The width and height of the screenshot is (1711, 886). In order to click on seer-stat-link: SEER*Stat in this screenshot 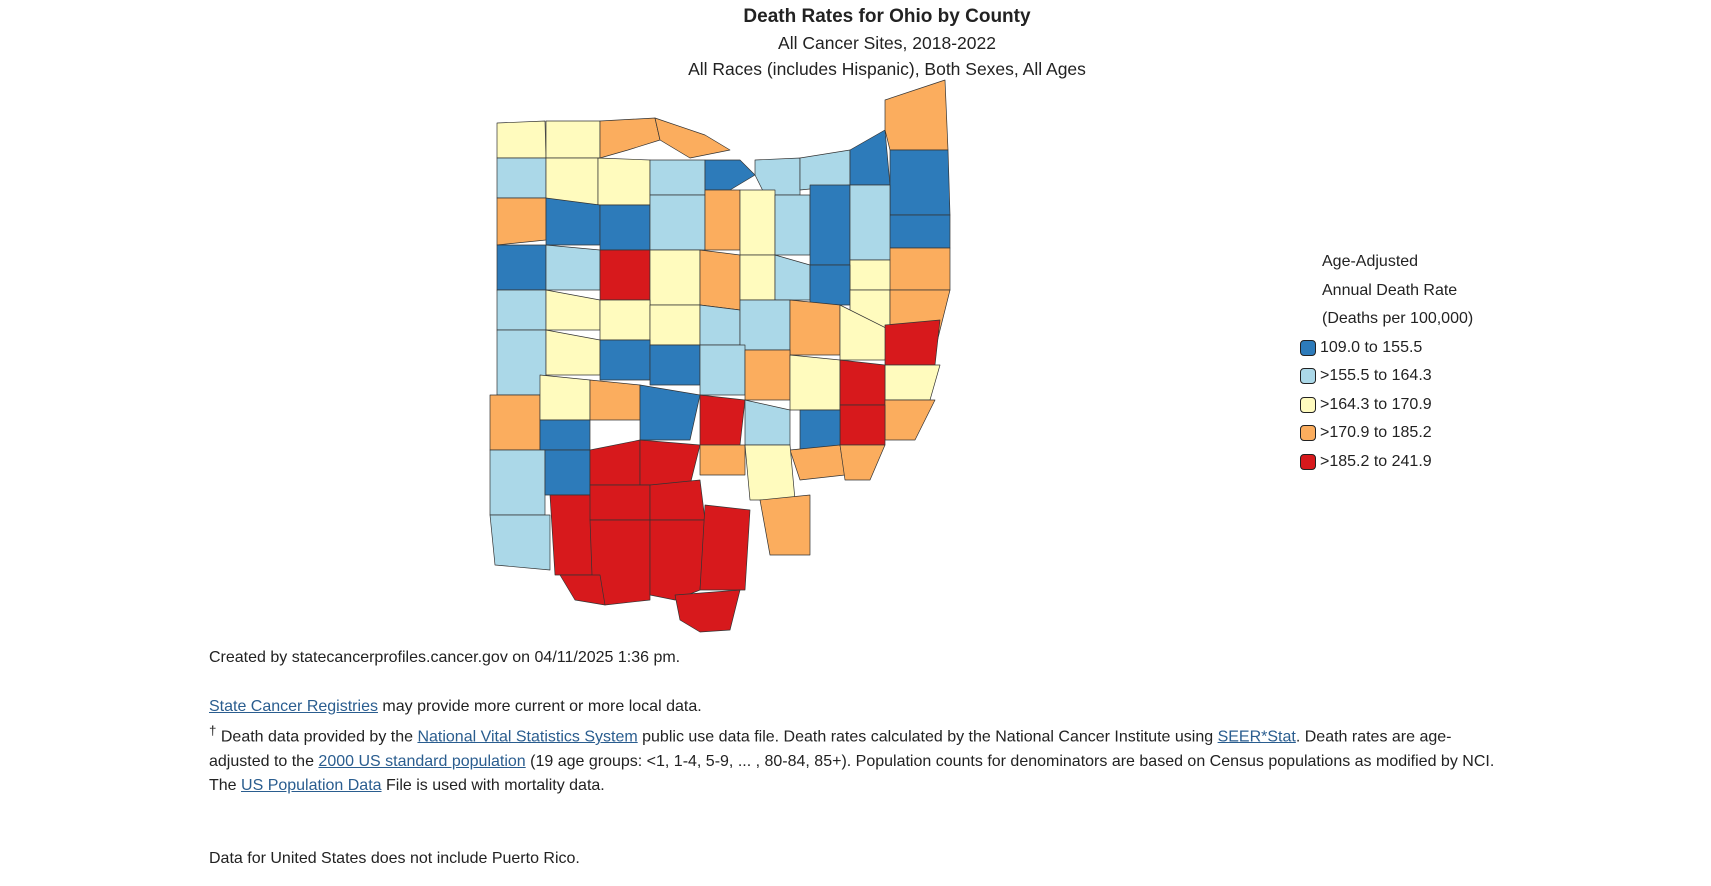, I will do `click(1256, 737)`.